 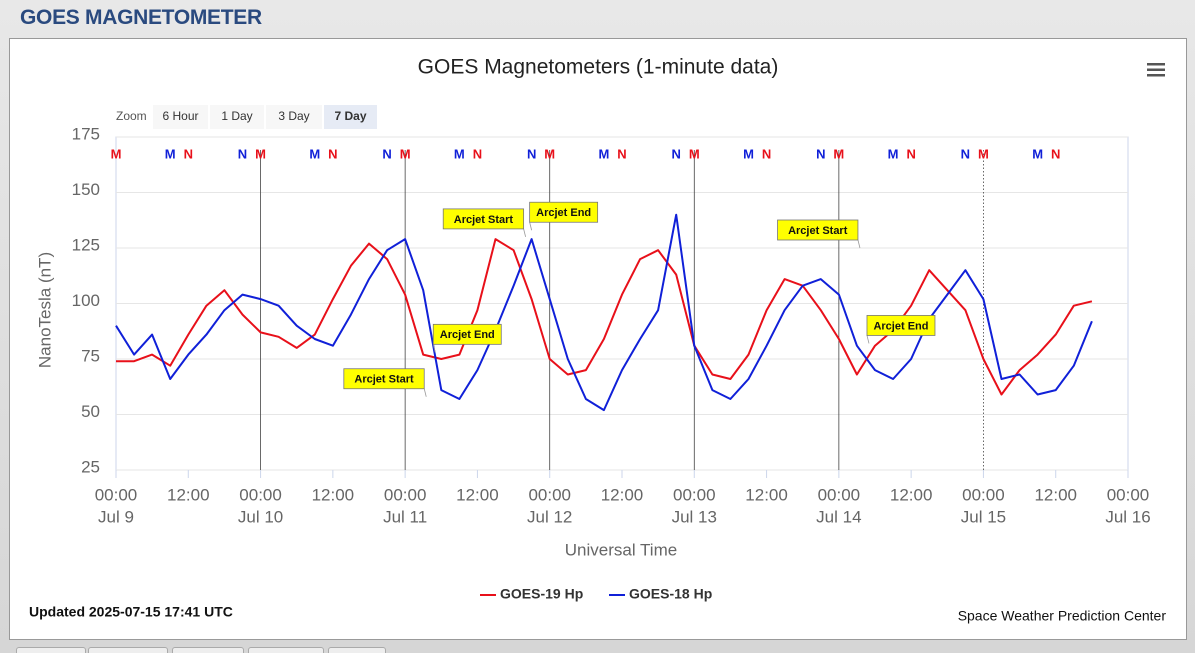 I want to click on y-tick-label: 75, so click(x=90, y=355).